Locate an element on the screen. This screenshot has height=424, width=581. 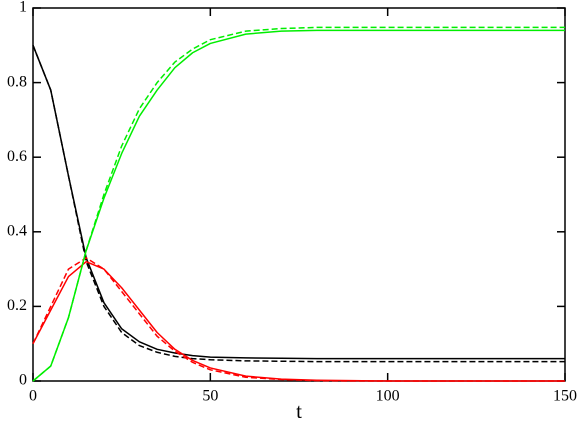
y-tick-label: 0.4 is located at coordinates (17, 230).